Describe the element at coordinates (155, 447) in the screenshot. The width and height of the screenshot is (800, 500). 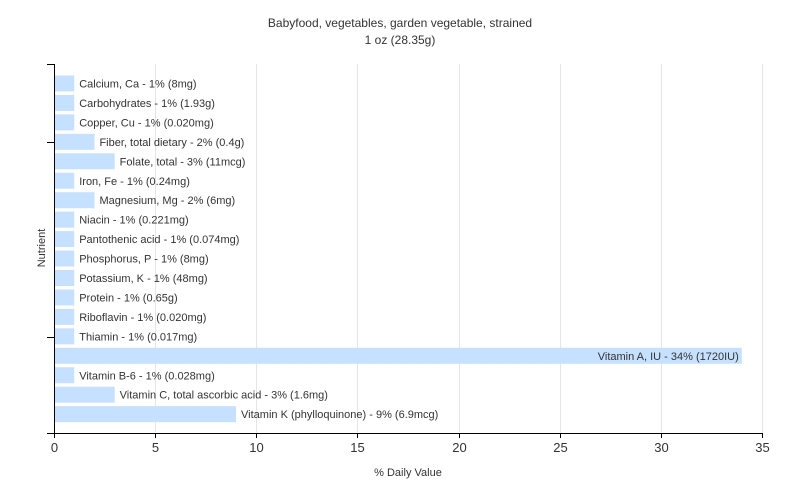
I see `x-tick-label-5: 5` at that location.